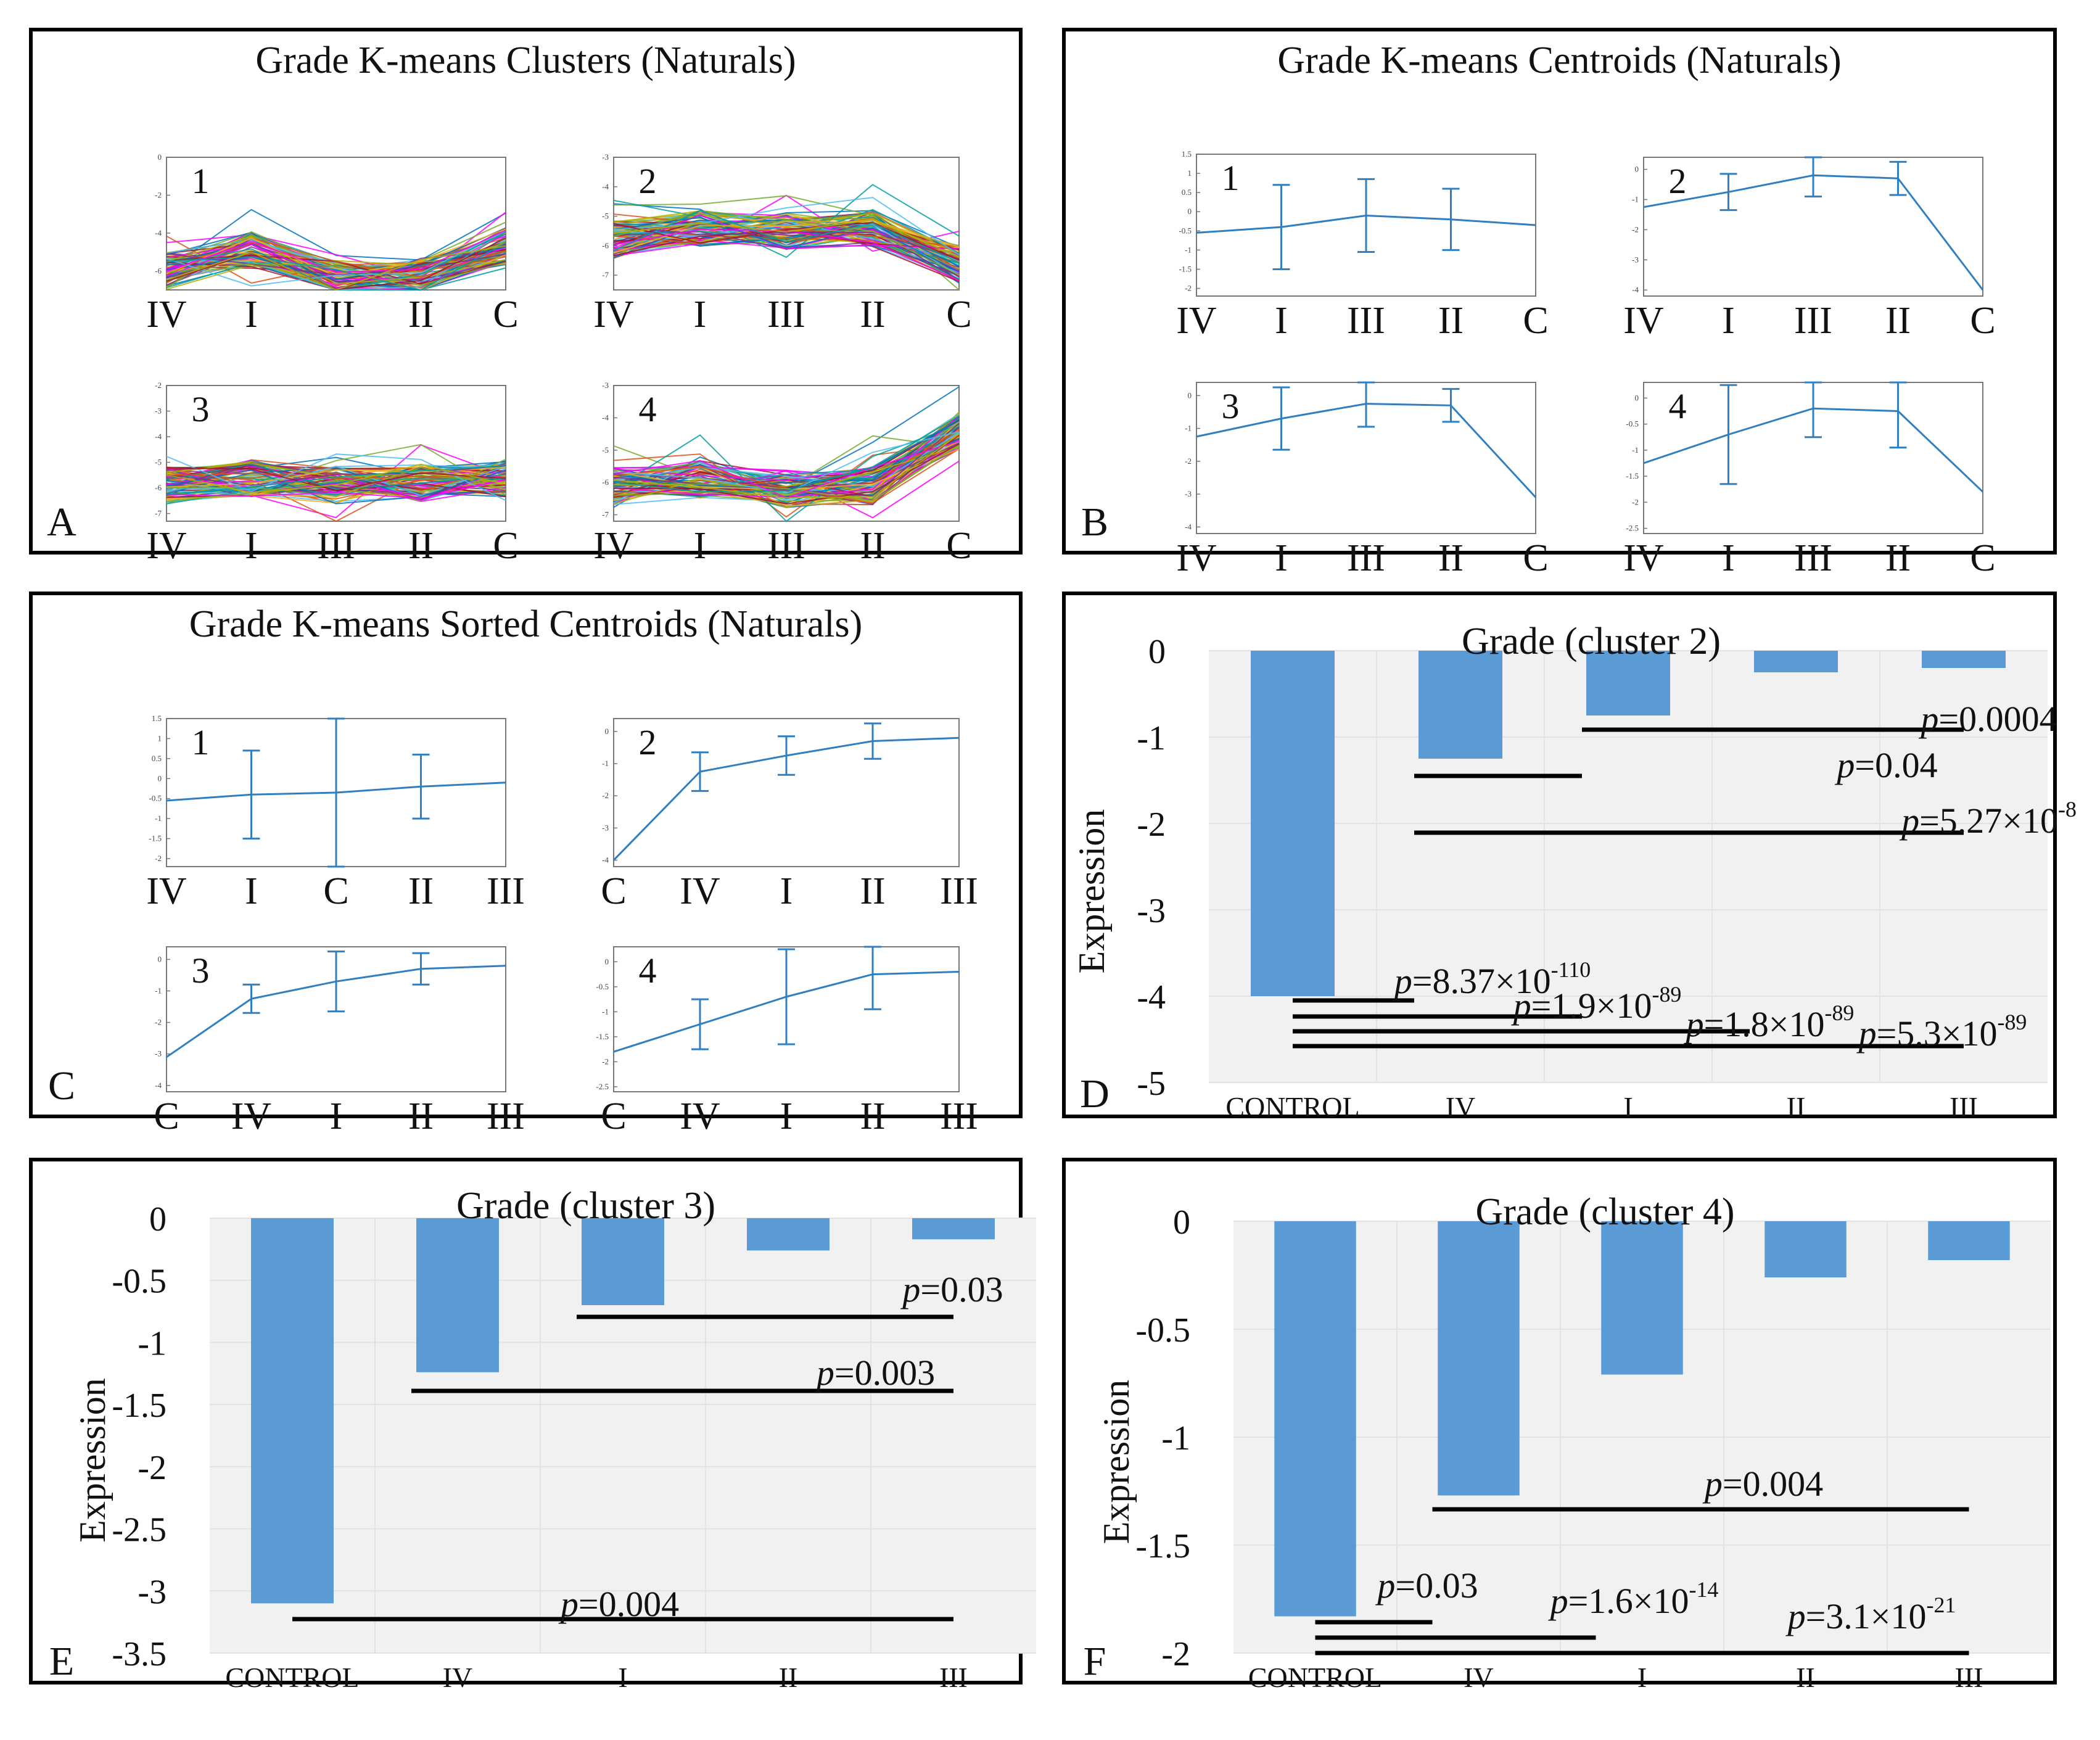  I want to click on subplot-A1: 0-2-4-6IV I III II C1, so click(332, 244).